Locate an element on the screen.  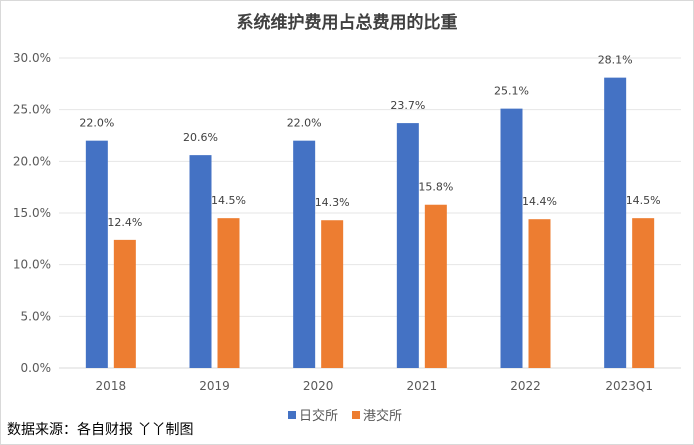
x-tick-label: 2023Q1 is located at coordinates (629, 386).